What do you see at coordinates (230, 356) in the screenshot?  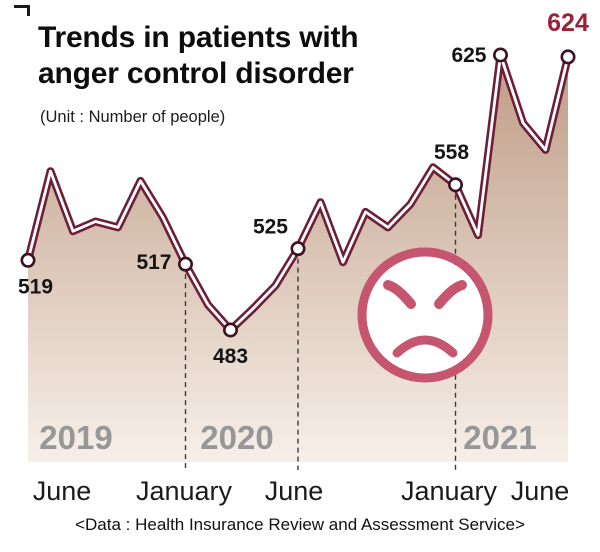 I see `point-label: 483` at bounding box center [230, 356].